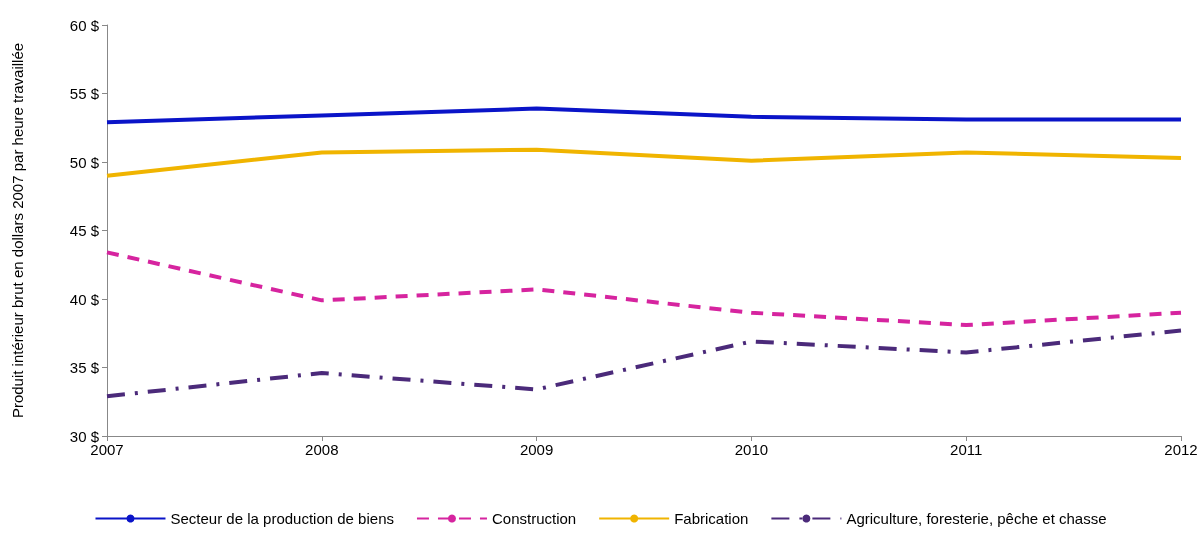  I want to click on x-tick-label: 2012, so click(1181, 449).